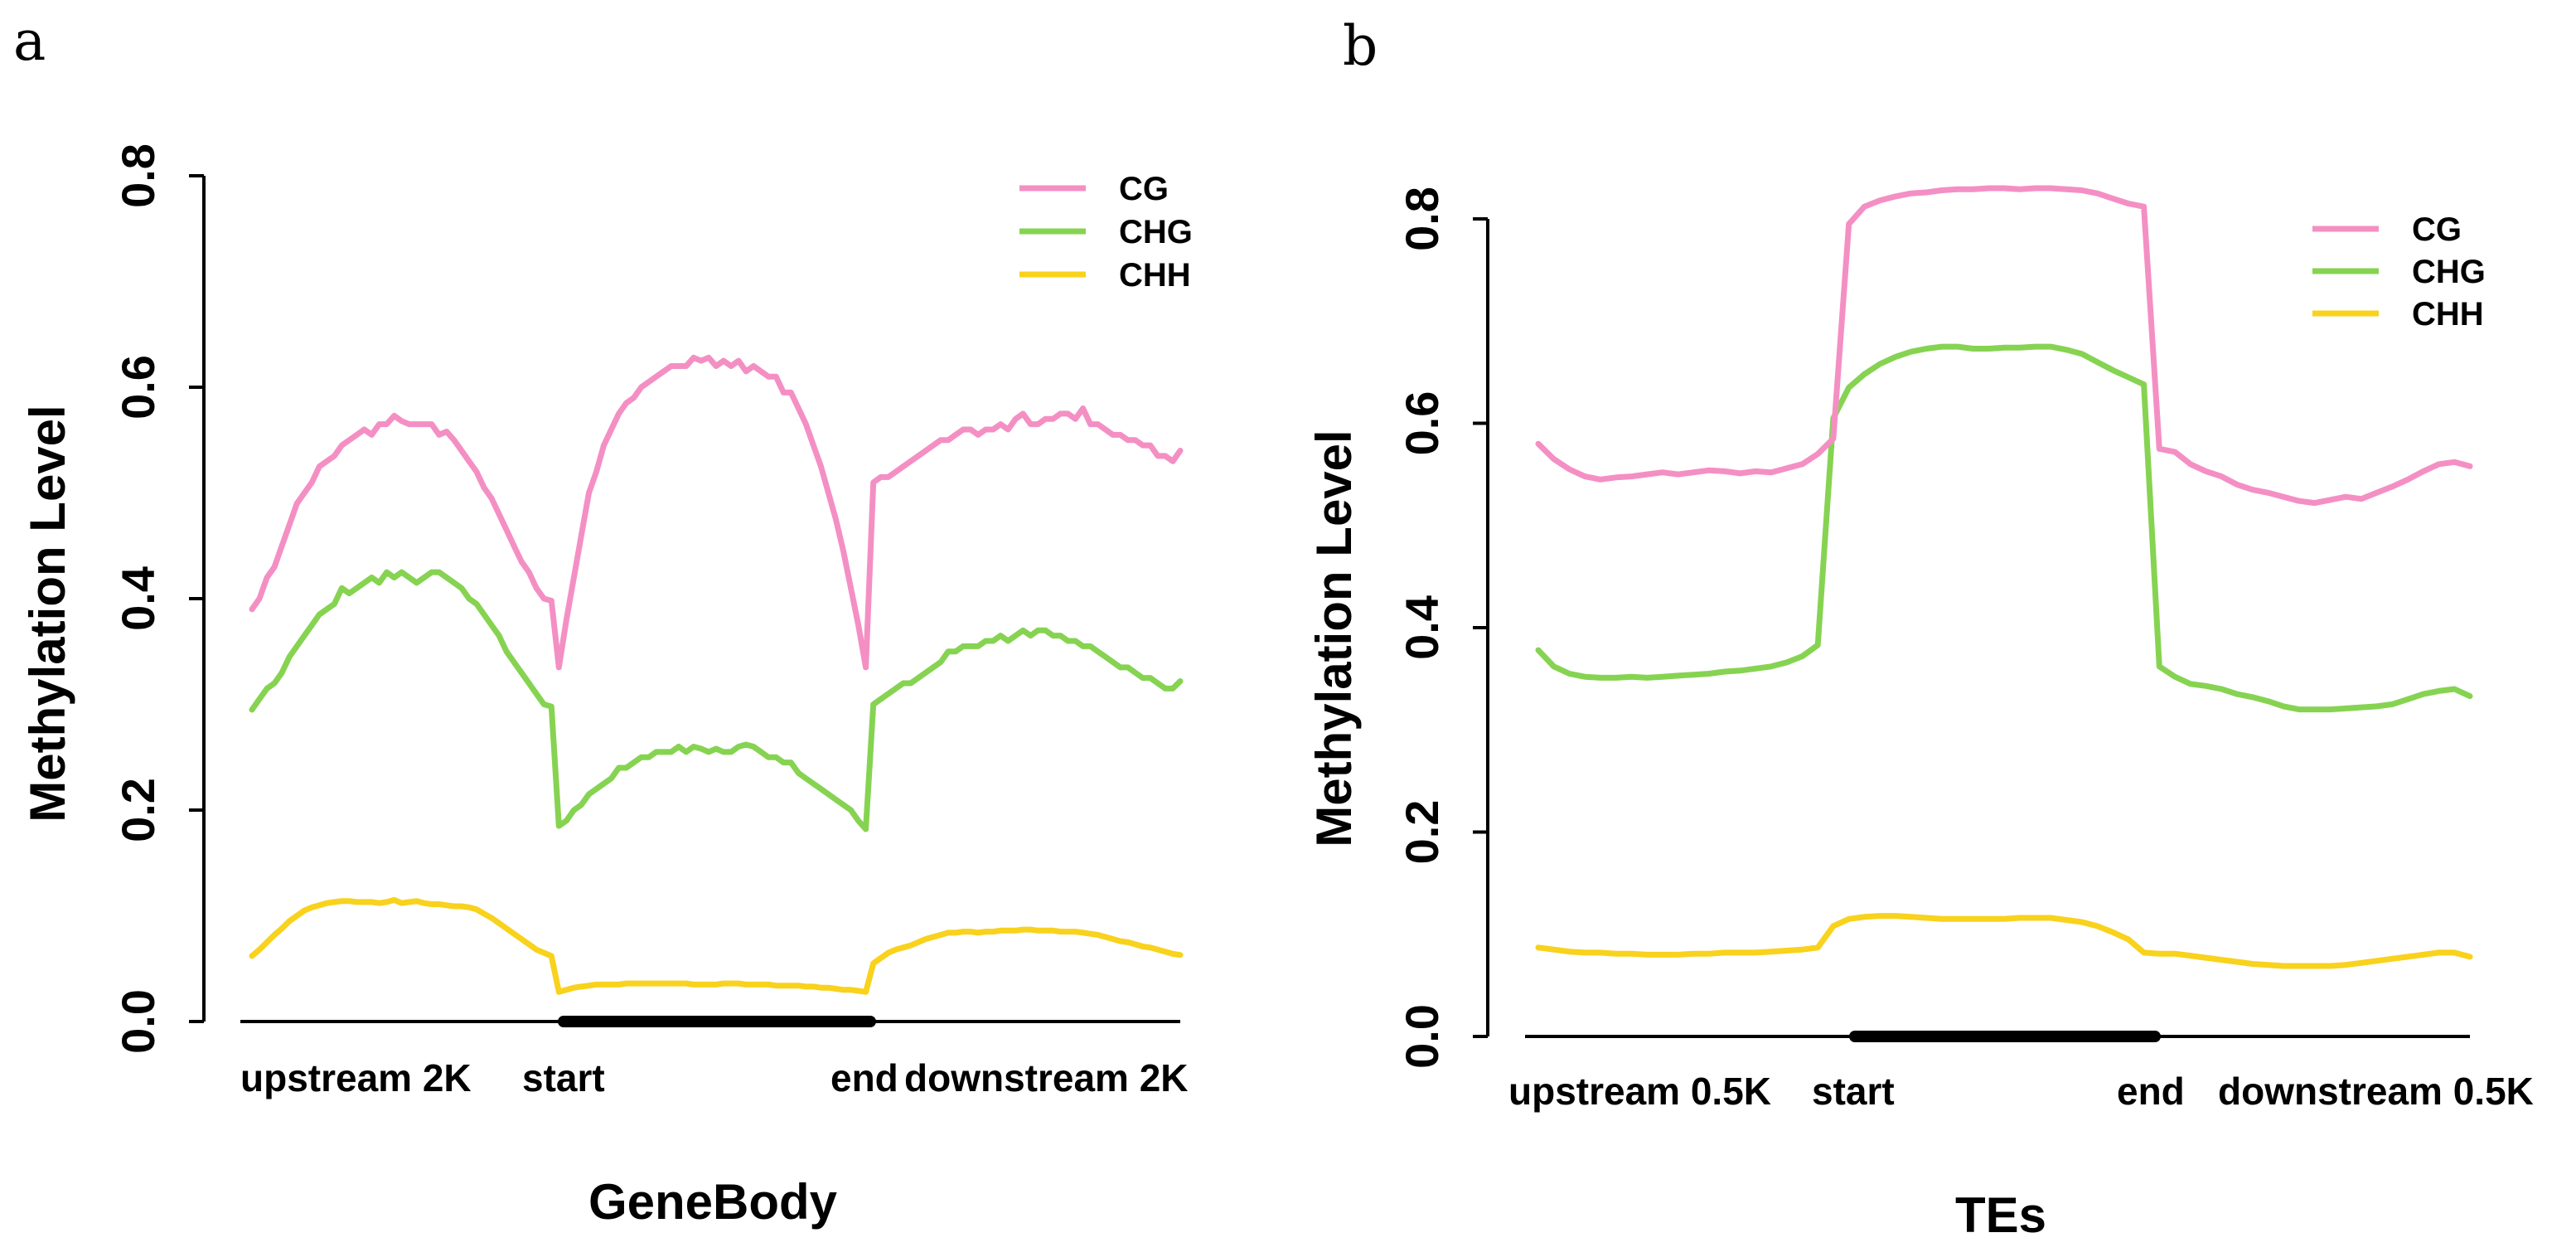 This screenshot has width=2576, height=1257. What do you see at coordinates (864, 1077) in the screenshot?
I see `panel-a-label-end: end` at bounding box center [864, 1077].